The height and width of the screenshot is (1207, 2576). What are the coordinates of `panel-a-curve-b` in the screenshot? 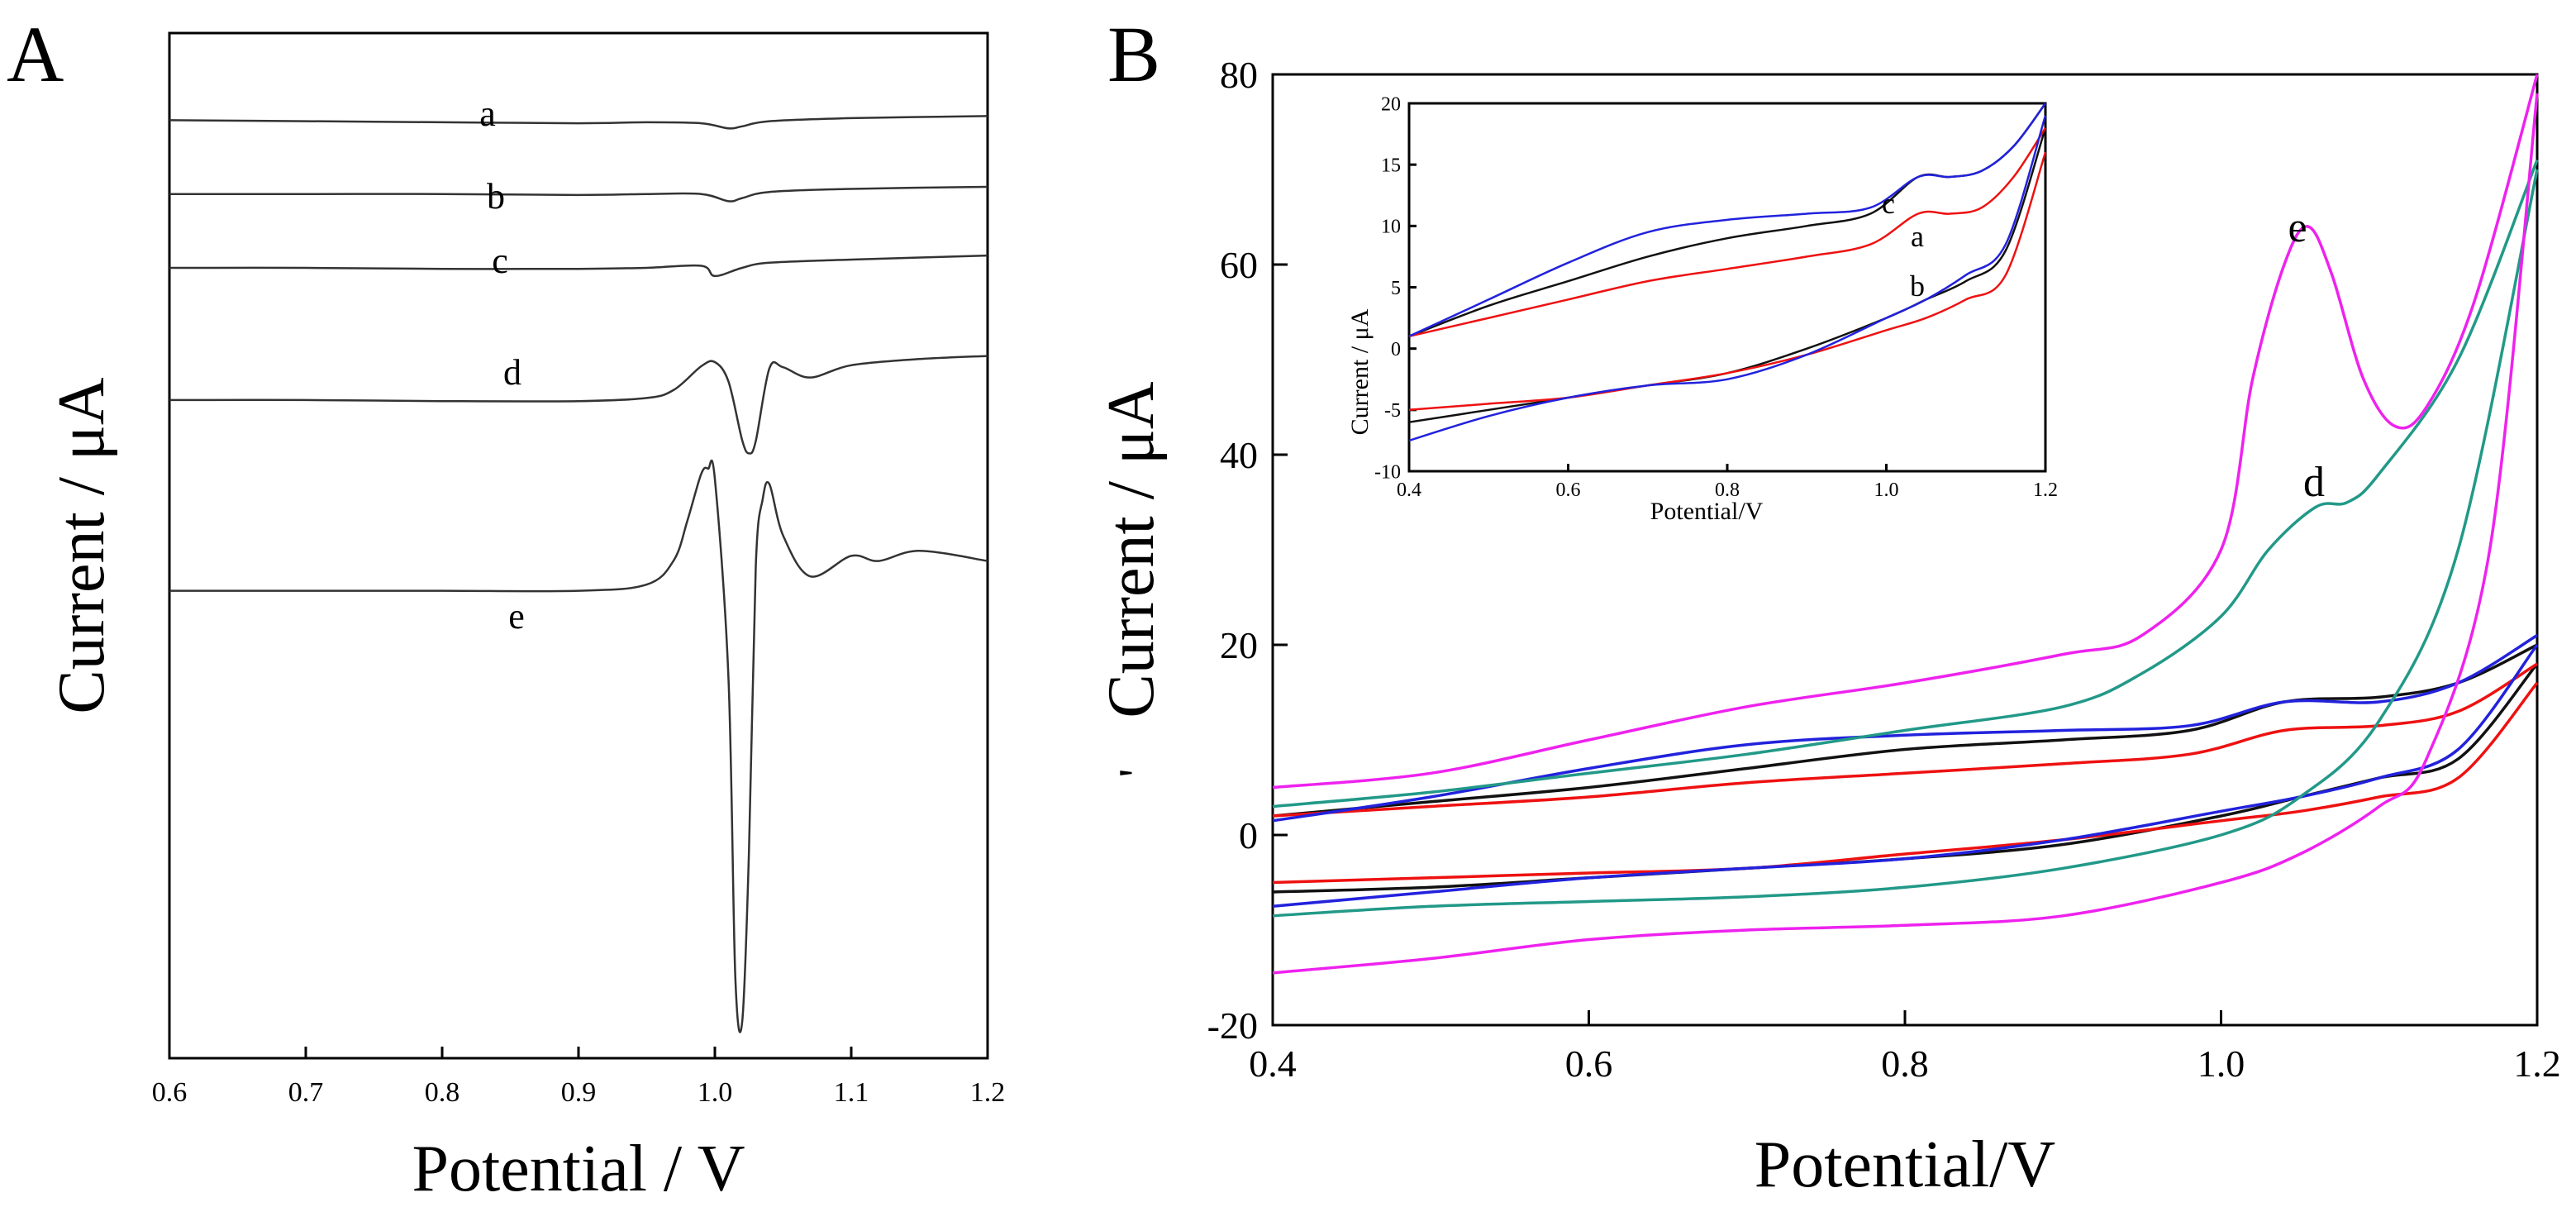 It's located at (578, 194).